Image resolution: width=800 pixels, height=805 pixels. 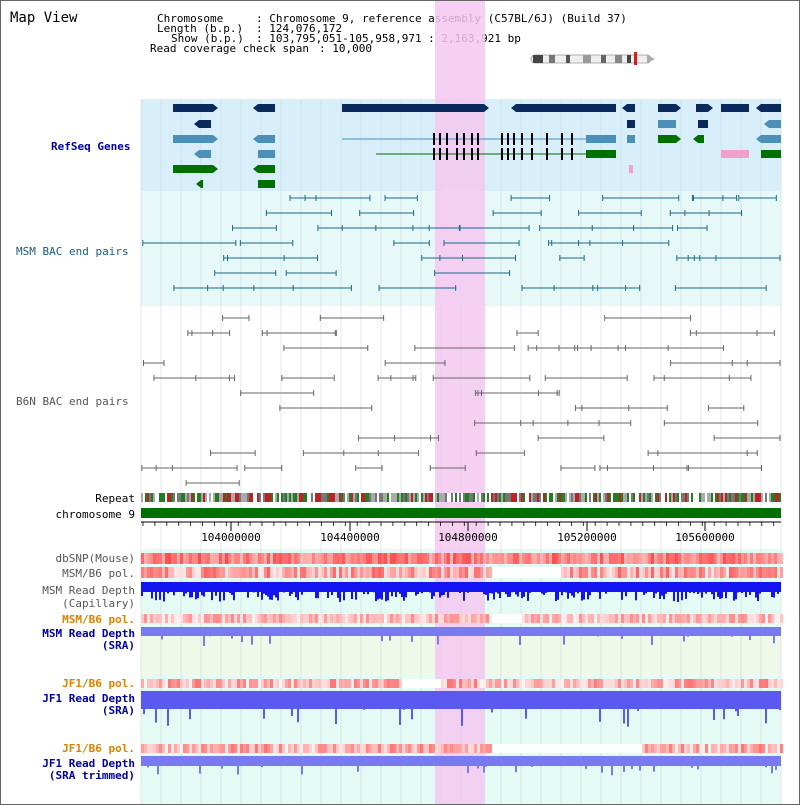 I want to click on msm-depth-sra-label: MSM Read Depth, so click(x=88, y=633).